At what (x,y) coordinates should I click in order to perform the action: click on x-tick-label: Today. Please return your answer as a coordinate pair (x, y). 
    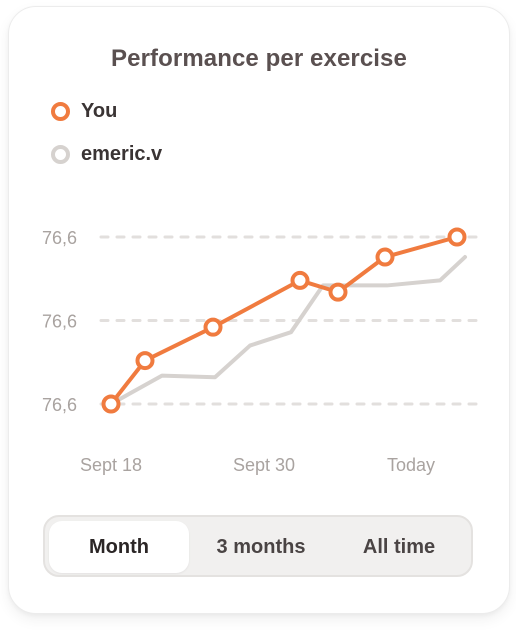
    Looking at the image, I should click on (411, 465).